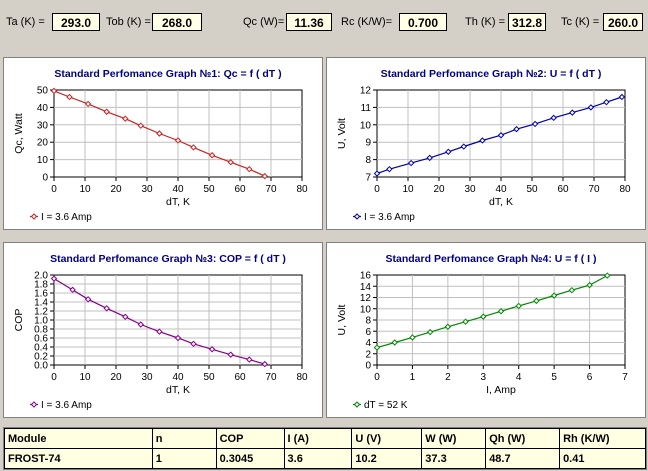 The width and height of the screenshot is (648, 471). What do you see at coordinates (523, 438) in the screenshot?
I see `col-header-qh: Qh (W)` at bounding box center [523, 438].